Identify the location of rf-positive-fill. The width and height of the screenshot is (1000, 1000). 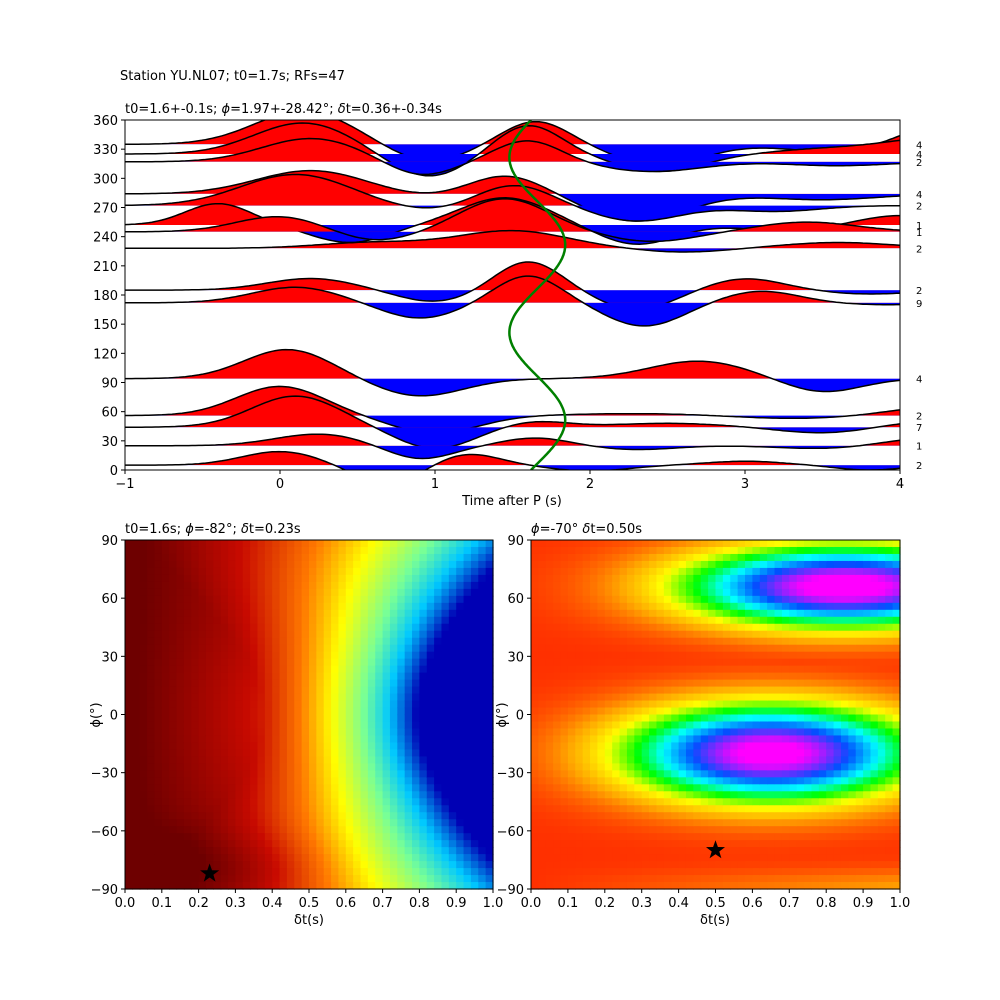
(490, 289).